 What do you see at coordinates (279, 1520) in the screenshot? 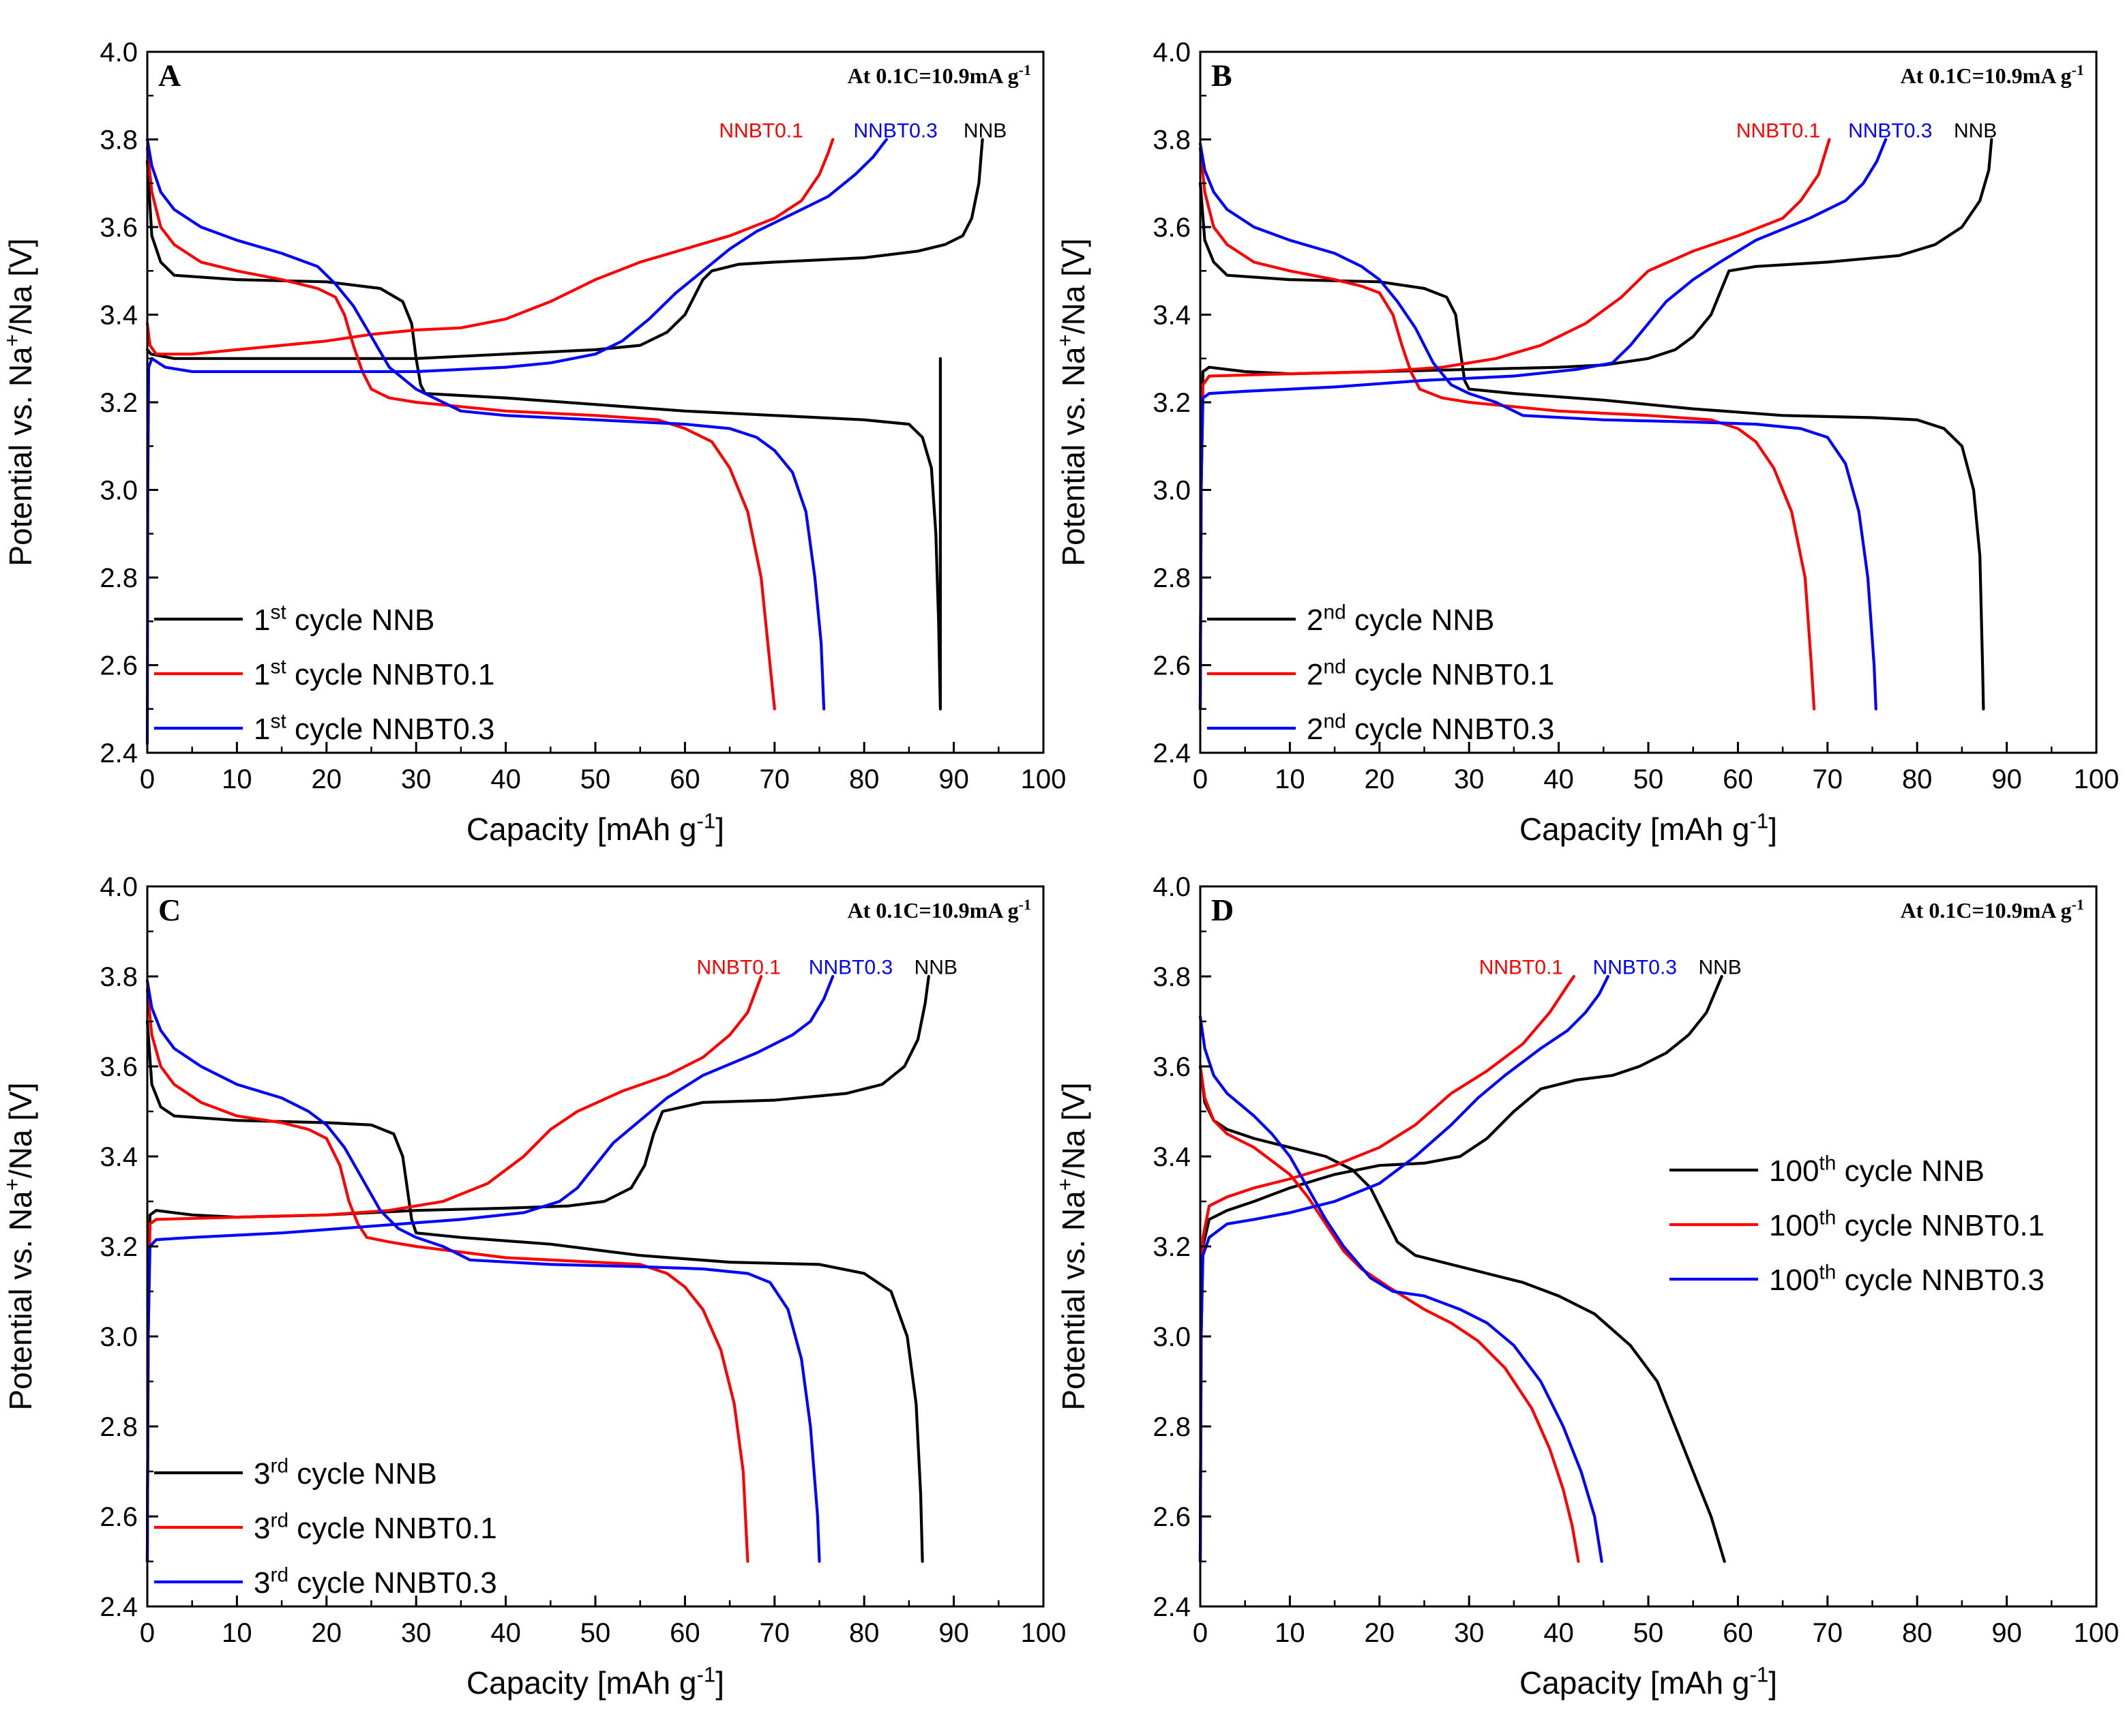
I see `superscript: rd` at bounding box center [279, 1520].